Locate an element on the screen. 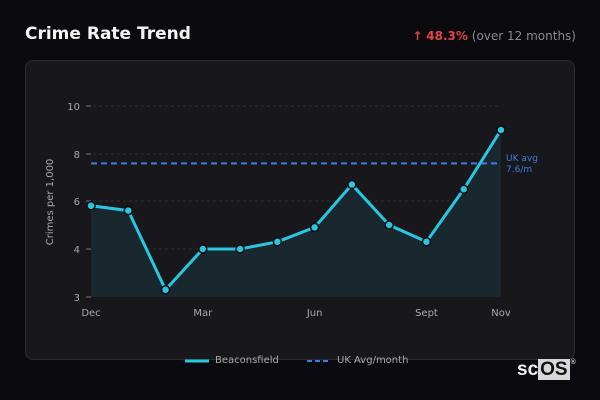  solid-line-icon is located at coordinates (197, 360).